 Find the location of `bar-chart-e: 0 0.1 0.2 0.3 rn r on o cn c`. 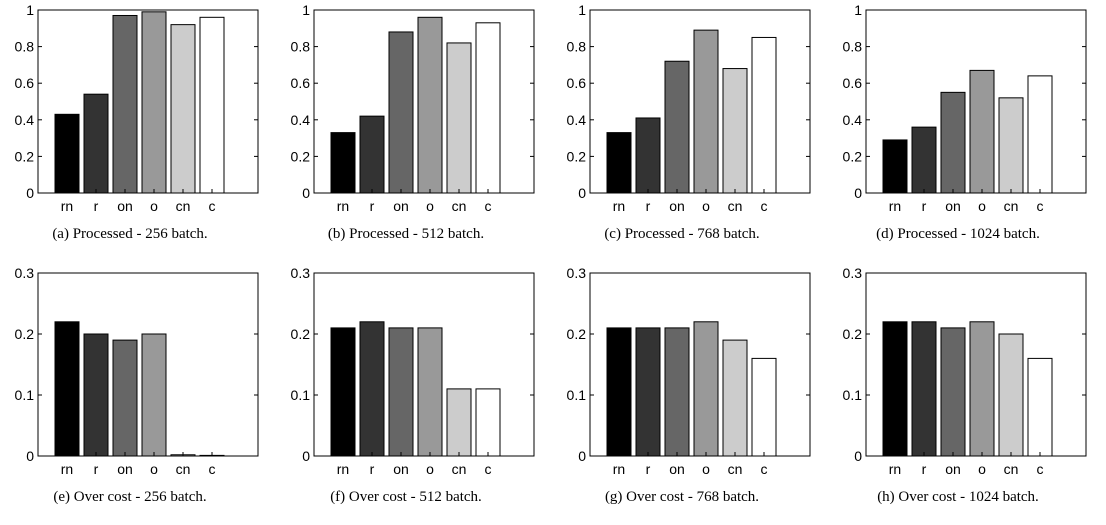

bar-chart-e: 0 0.1 0.2 0.3 rn r on o cn c is located at coordinates (137, 371).